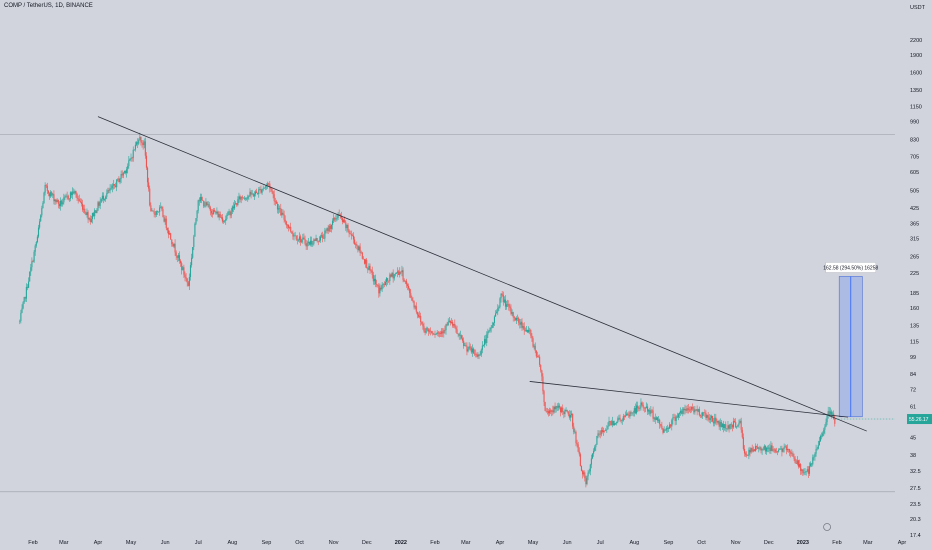 The image size is (932, 550). What do you see at coordinates (913, 439) in the screenshot?
I see `y-tick-label: 45` at bounding box center [913, 439].